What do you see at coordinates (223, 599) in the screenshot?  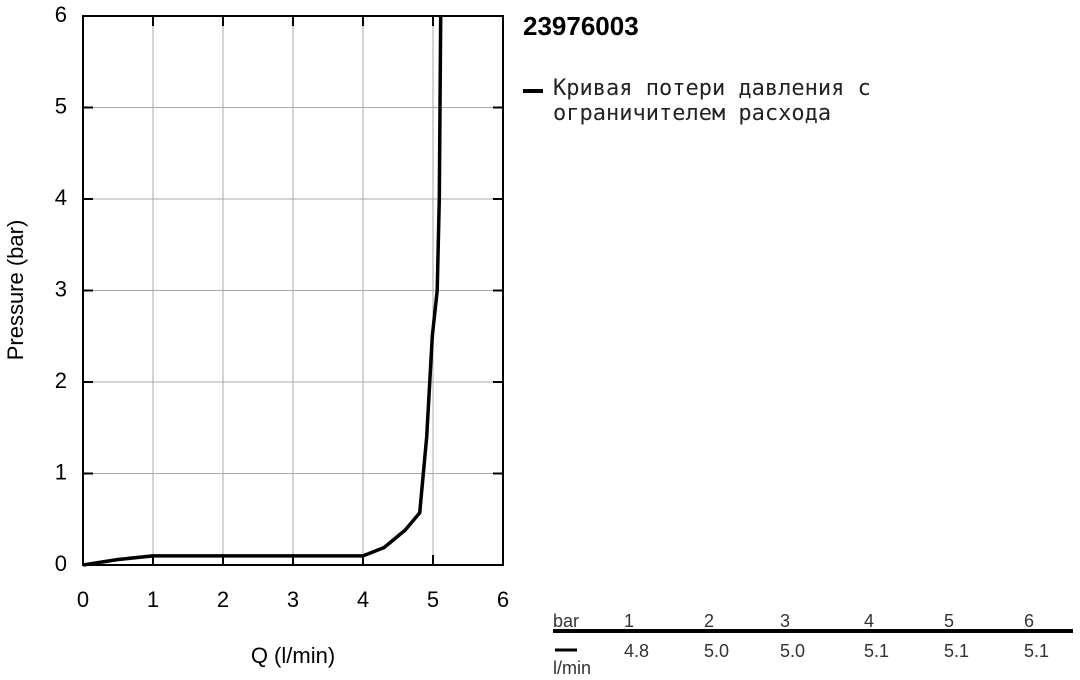 I see `x-tick-label: 2` at bounding box center [223, 599].